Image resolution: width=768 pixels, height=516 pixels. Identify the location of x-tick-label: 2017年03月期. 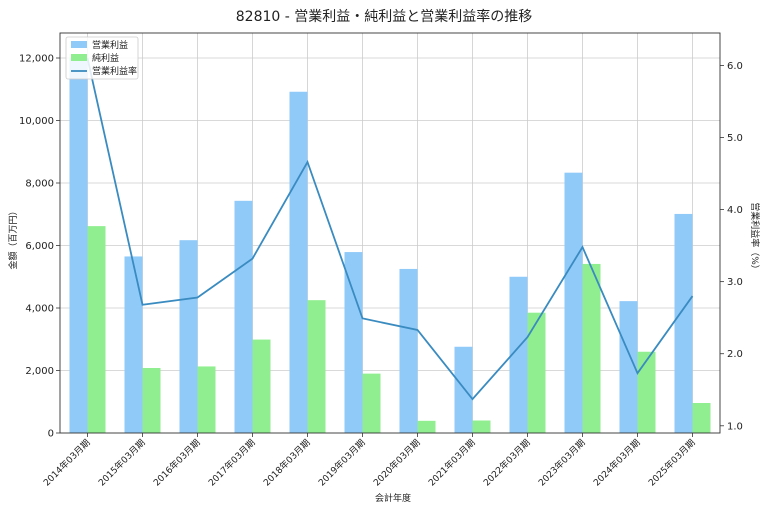
(232, 463).